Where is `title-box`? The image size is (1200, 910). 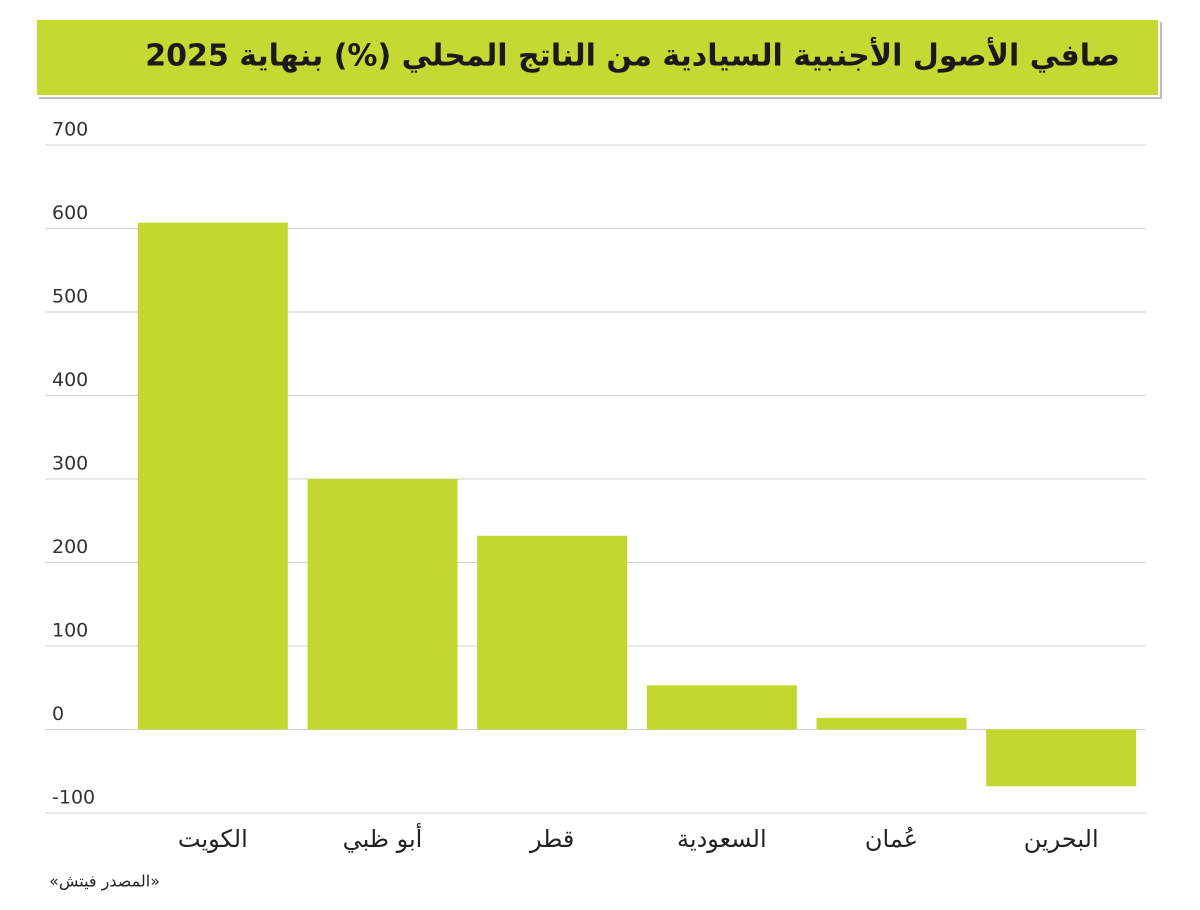
title-box is located at coordinates (597, 57).